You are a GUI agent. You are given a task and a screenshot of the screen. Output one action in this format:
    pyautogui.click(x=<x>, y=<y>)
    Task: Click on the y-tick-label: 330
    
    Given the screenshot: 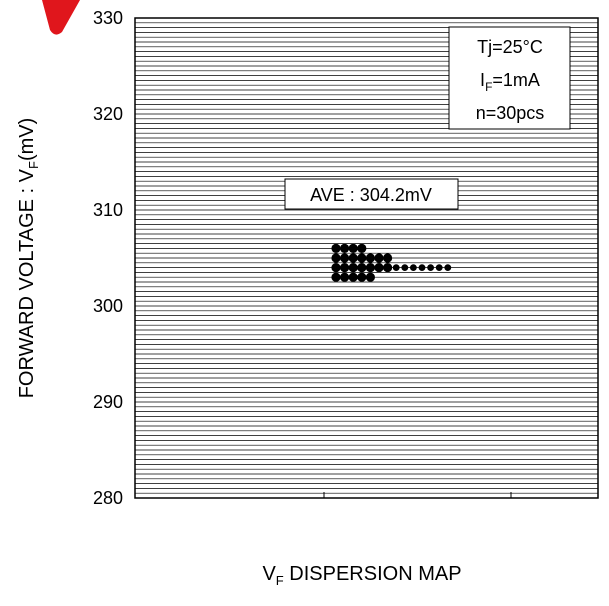 What is the action you would take?
    pyautogui.click(x=108, y=18)
    